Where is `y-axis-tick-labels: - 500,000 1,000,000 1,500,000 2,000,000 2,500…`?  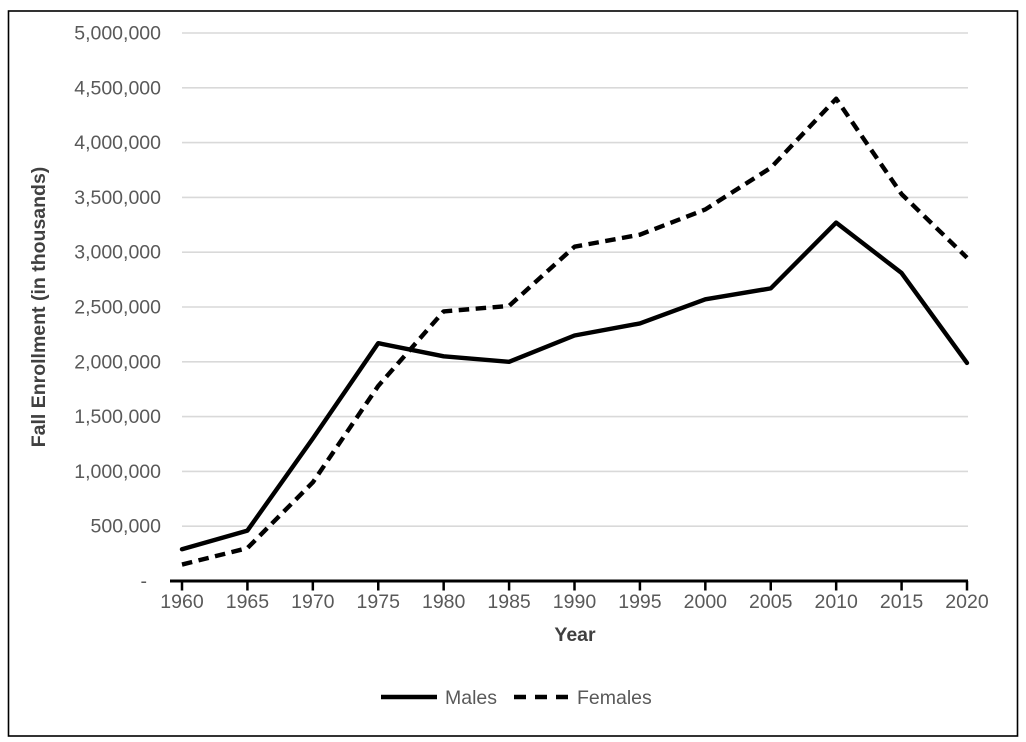 y-axis-tick-labels: - 500,000 1,000,000 1,500,000 2,000,000 2,500… is located at coordinates (117, 308).